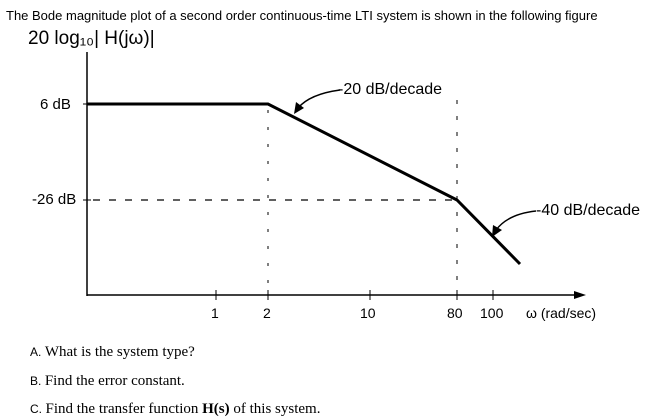  I want to click on question-b: B. Find the error constant., so click(107, 381).